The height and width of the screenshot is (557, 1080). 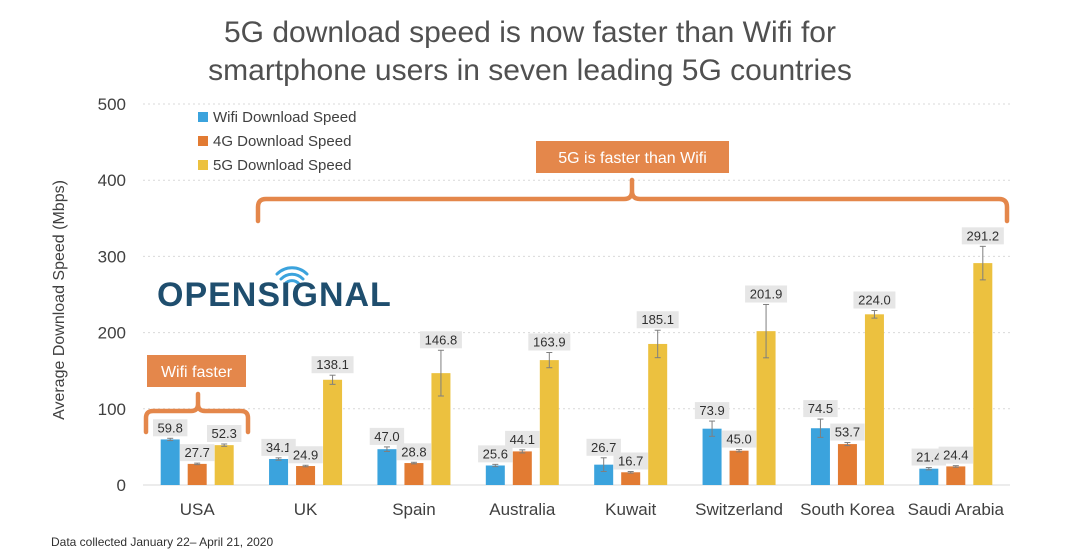 I want to click on x-tick-label: Australia, so click(x=522, y=509).